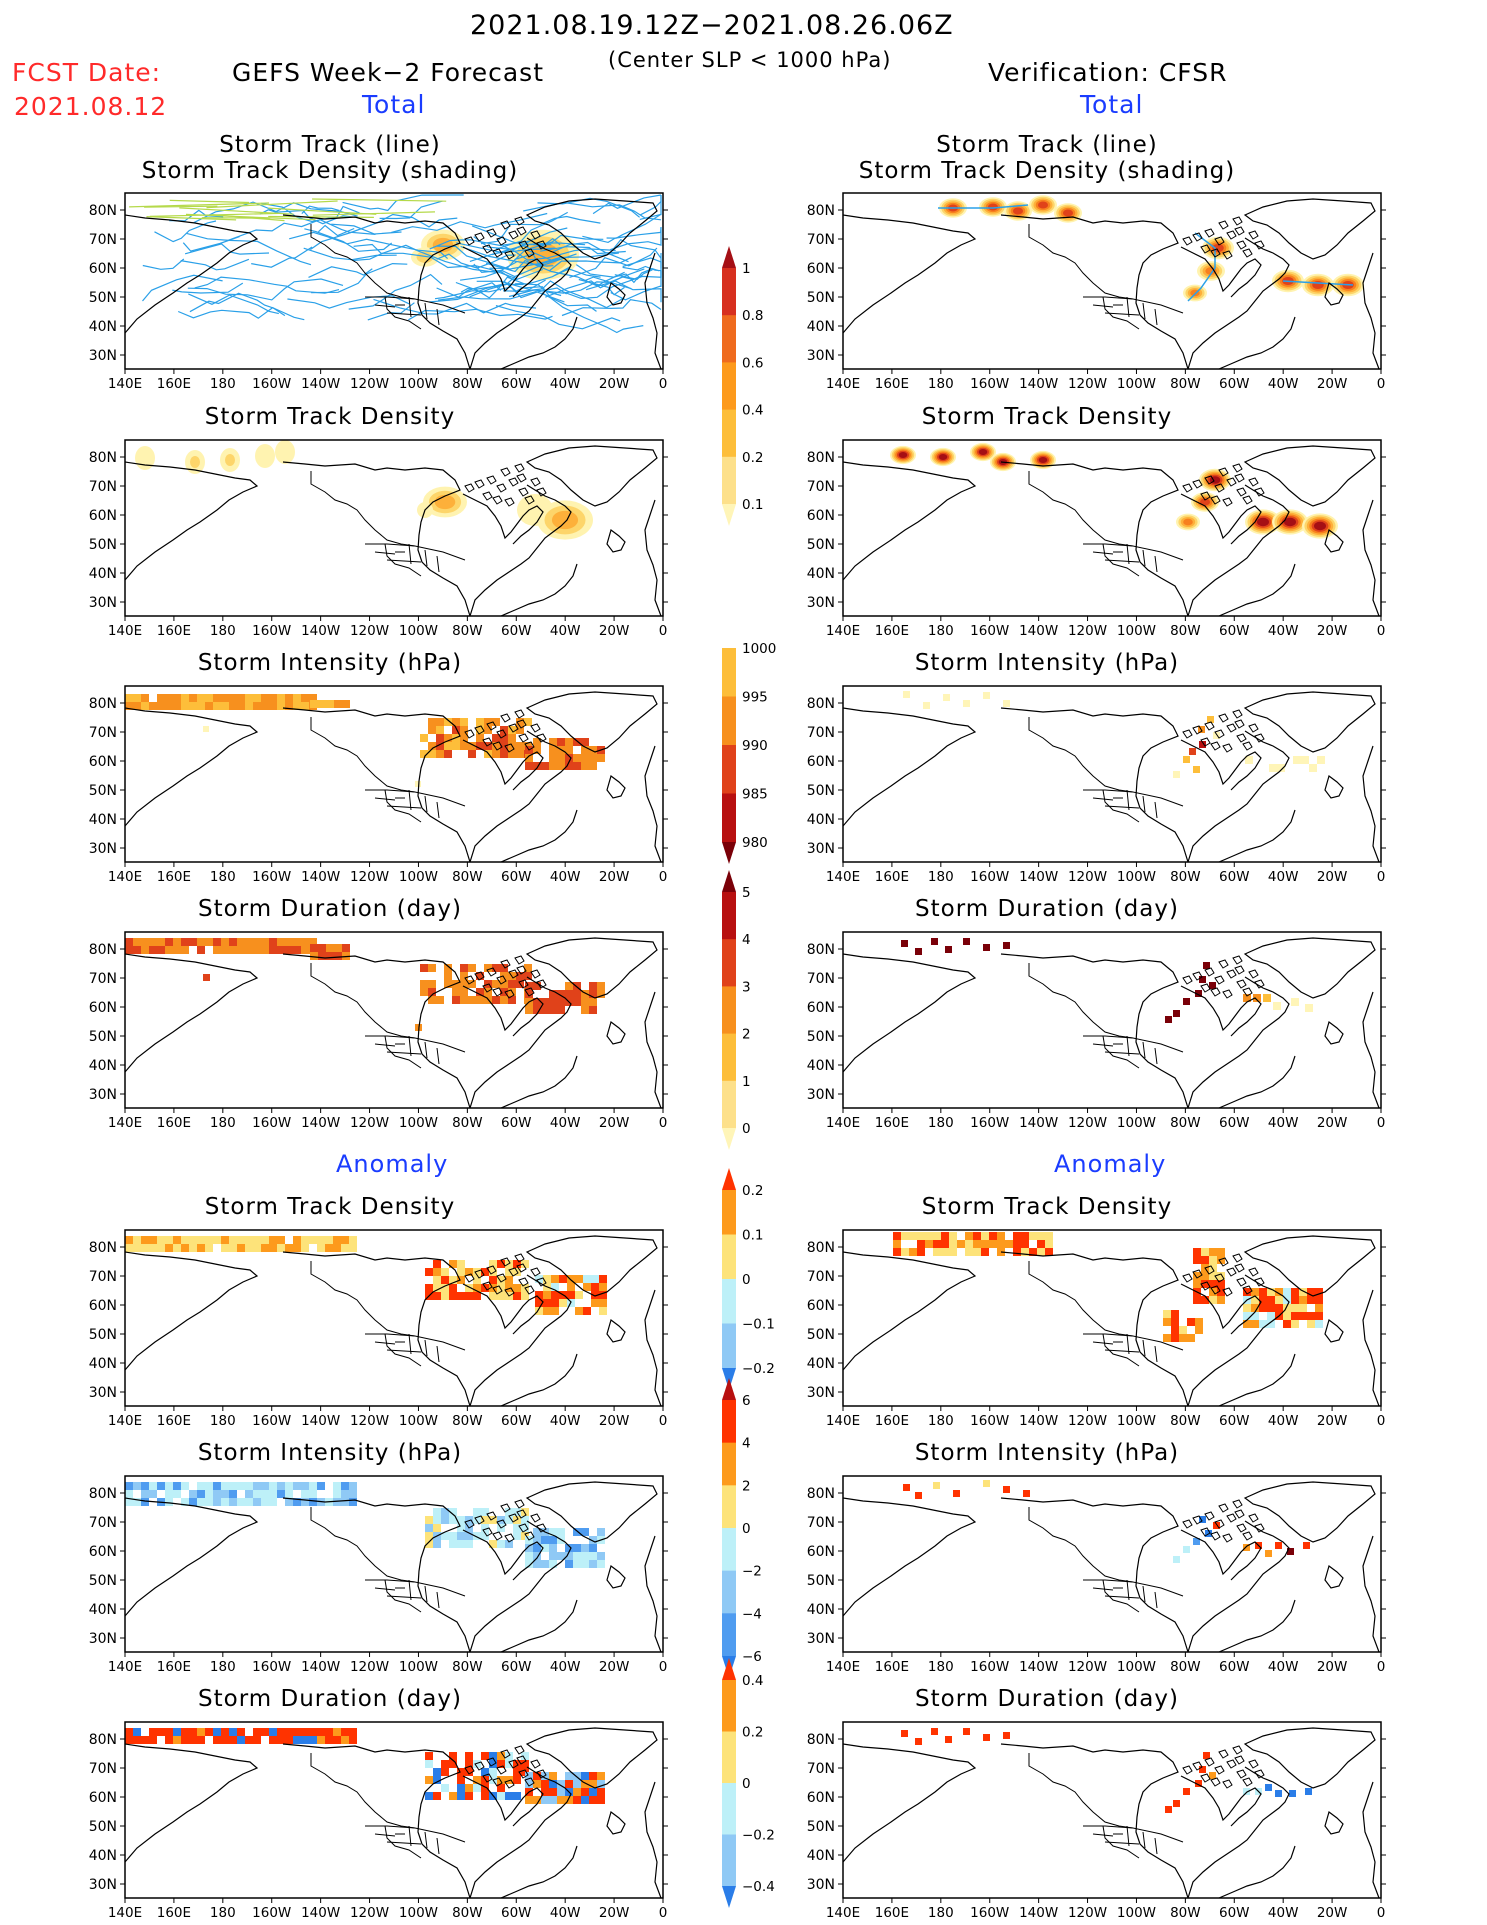 The image size is (1487, 1925). What do you see at coordinates (1290, 522) in the screenshot?
I see `density-blob` at bounding box center [1290, 522].